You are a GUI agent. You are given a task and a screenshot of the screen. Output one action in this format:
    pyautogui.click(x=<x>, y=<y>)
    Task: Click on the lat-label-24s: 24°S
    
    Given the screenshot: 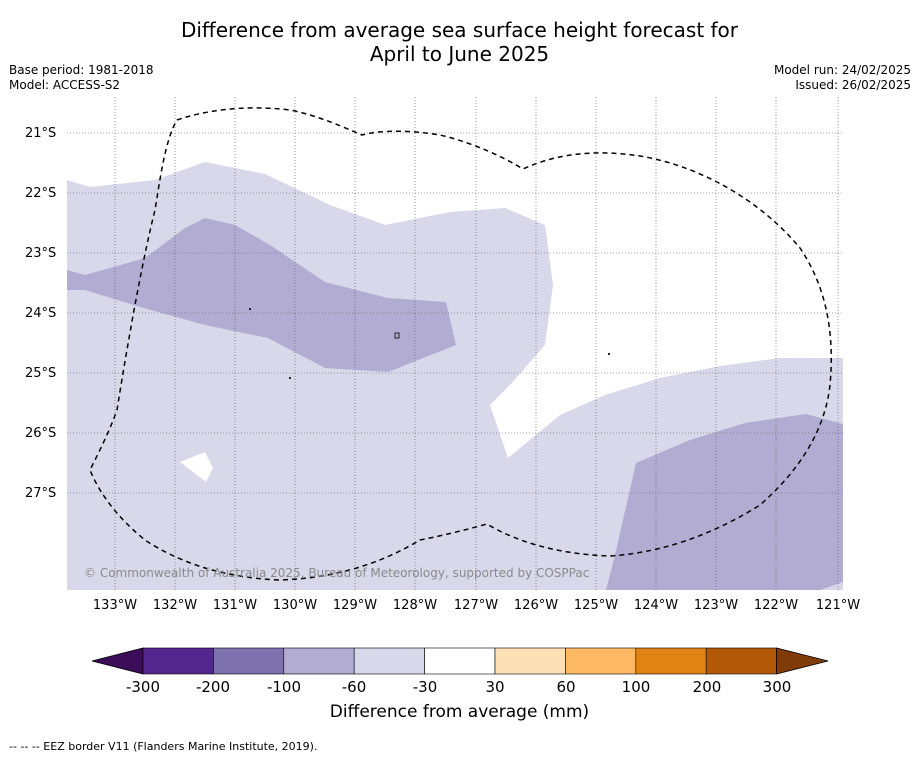 What is the action you would take?
    pyautogui.click(x=41, y=313)
    